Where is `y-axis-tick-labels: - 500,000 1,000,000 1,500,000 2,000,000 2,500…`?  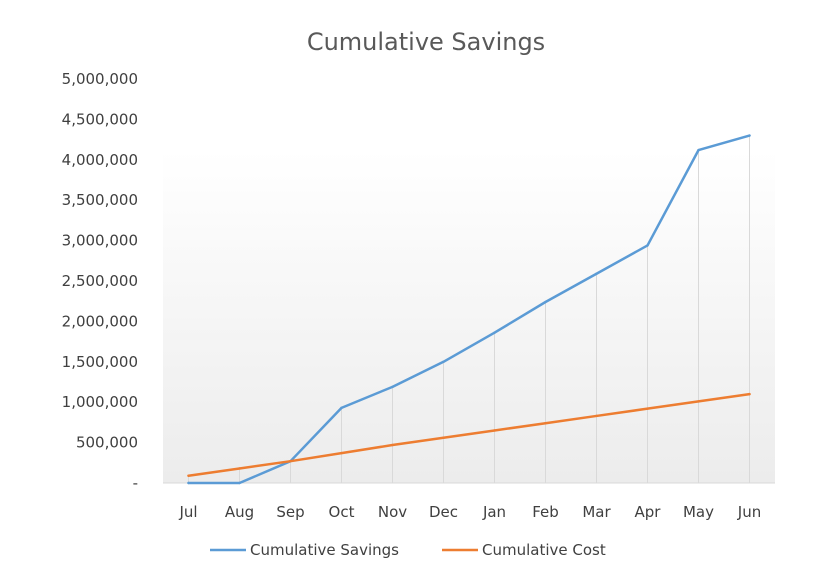
y-axis-tick-labels: - 500,000 1,000,000 1,500,000 2,000,000 2,500… is located at coordinates (100, 281).